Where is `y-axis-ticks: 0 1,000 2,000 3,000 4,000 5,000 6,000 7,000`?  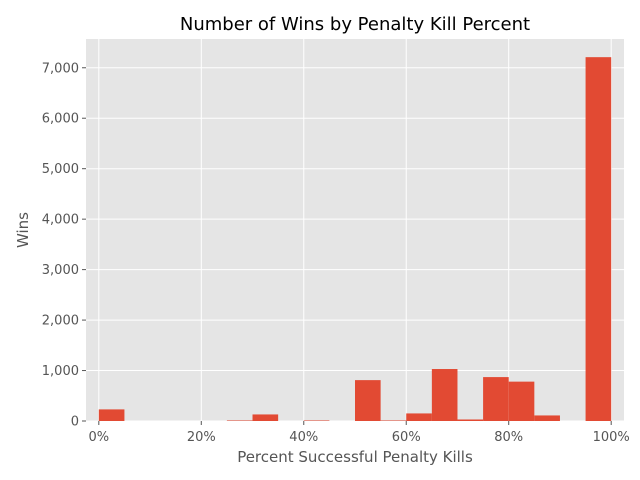 y-axis-ticks: 0 1,000 2,000 3,000 4,000 5,000 6,000 7,000 is located at coordinates (64, 245).